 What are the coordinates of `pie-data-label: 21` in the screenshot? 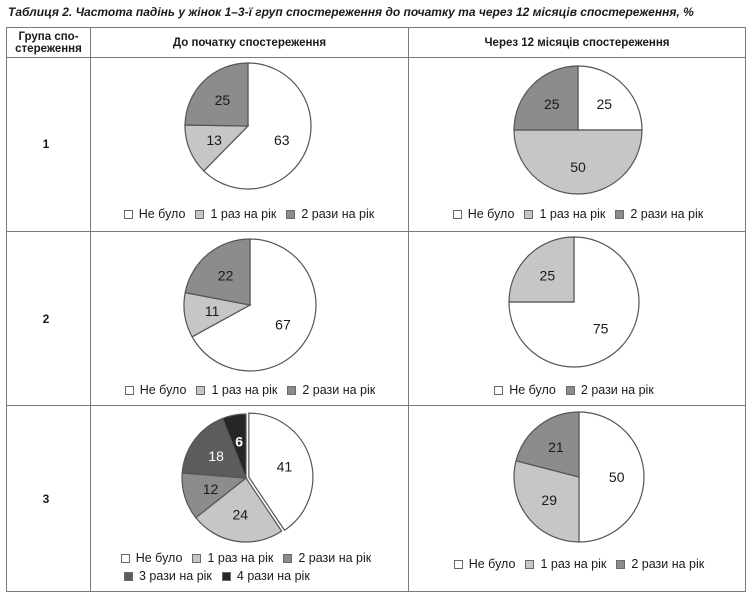 It's located at (556, 447).